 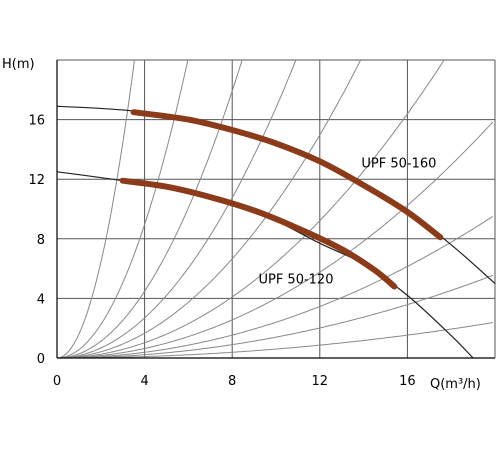 I want to click on y-tick-label: 16, so click(x=36, y=121).